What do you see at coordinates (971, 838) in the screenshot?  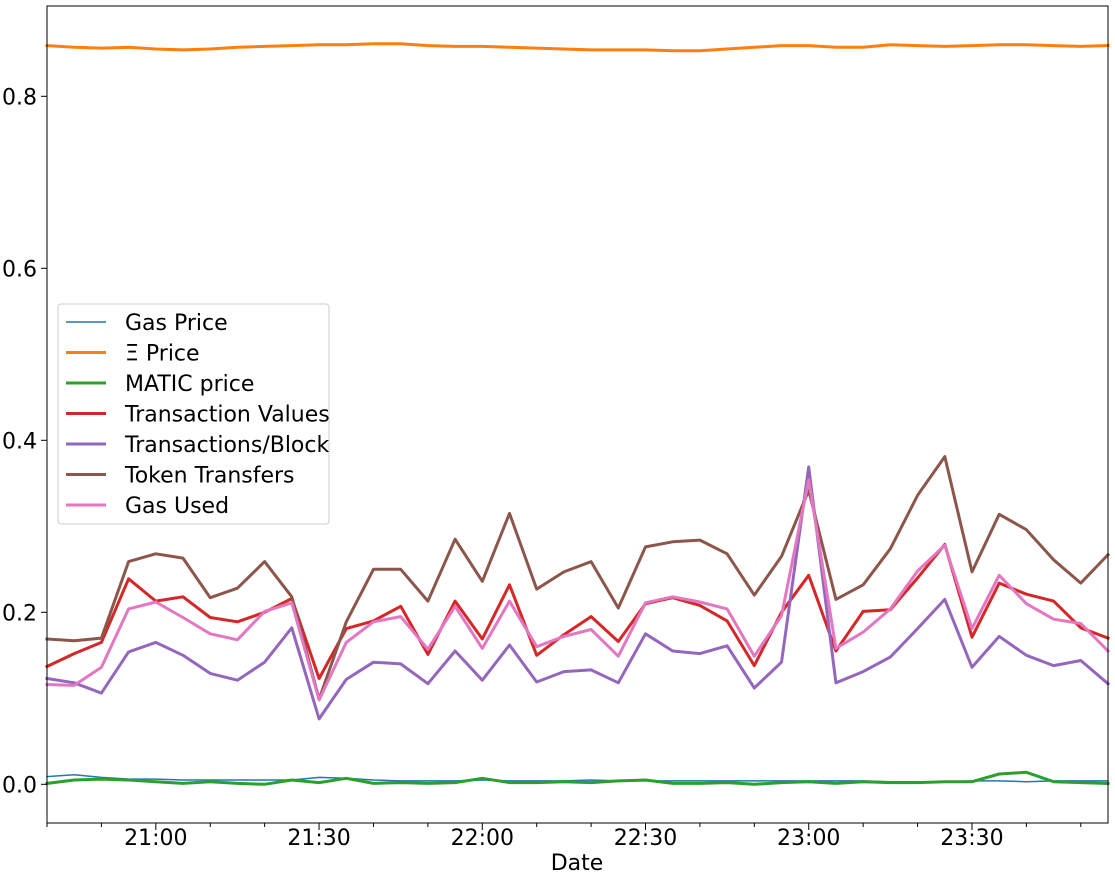 I see `x-tick-label: 23:30` at bounding box center [971, 838].